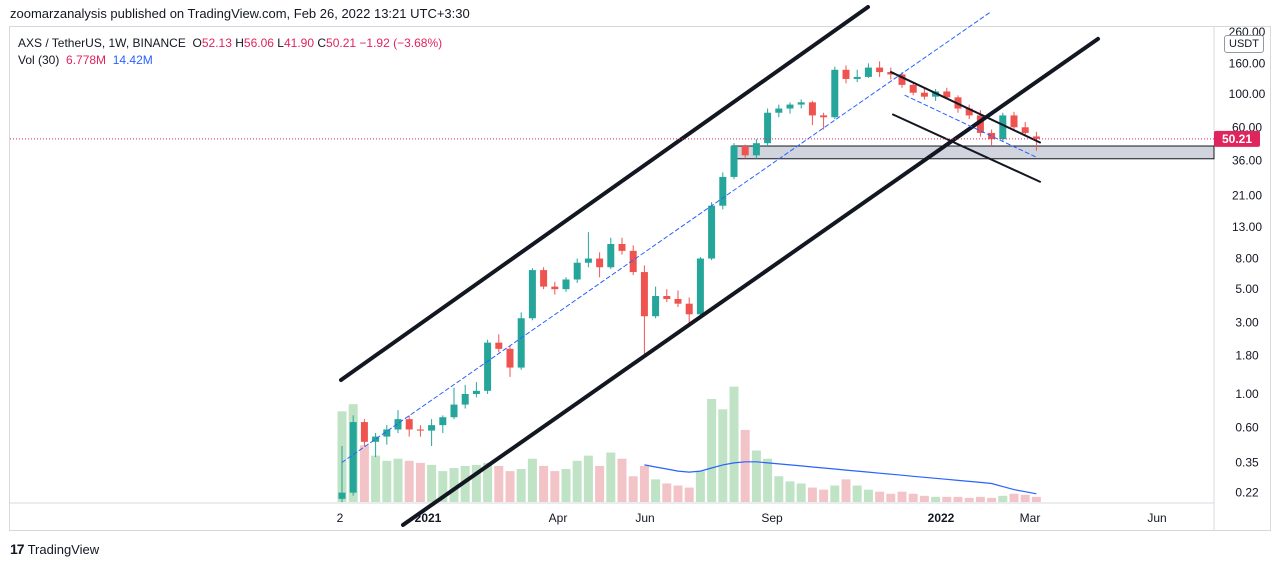  What do you see at coordinates (1247, 161) in the screenshot?
I see `y-tick-label: 36.00` at bounding box center [1247, 161].